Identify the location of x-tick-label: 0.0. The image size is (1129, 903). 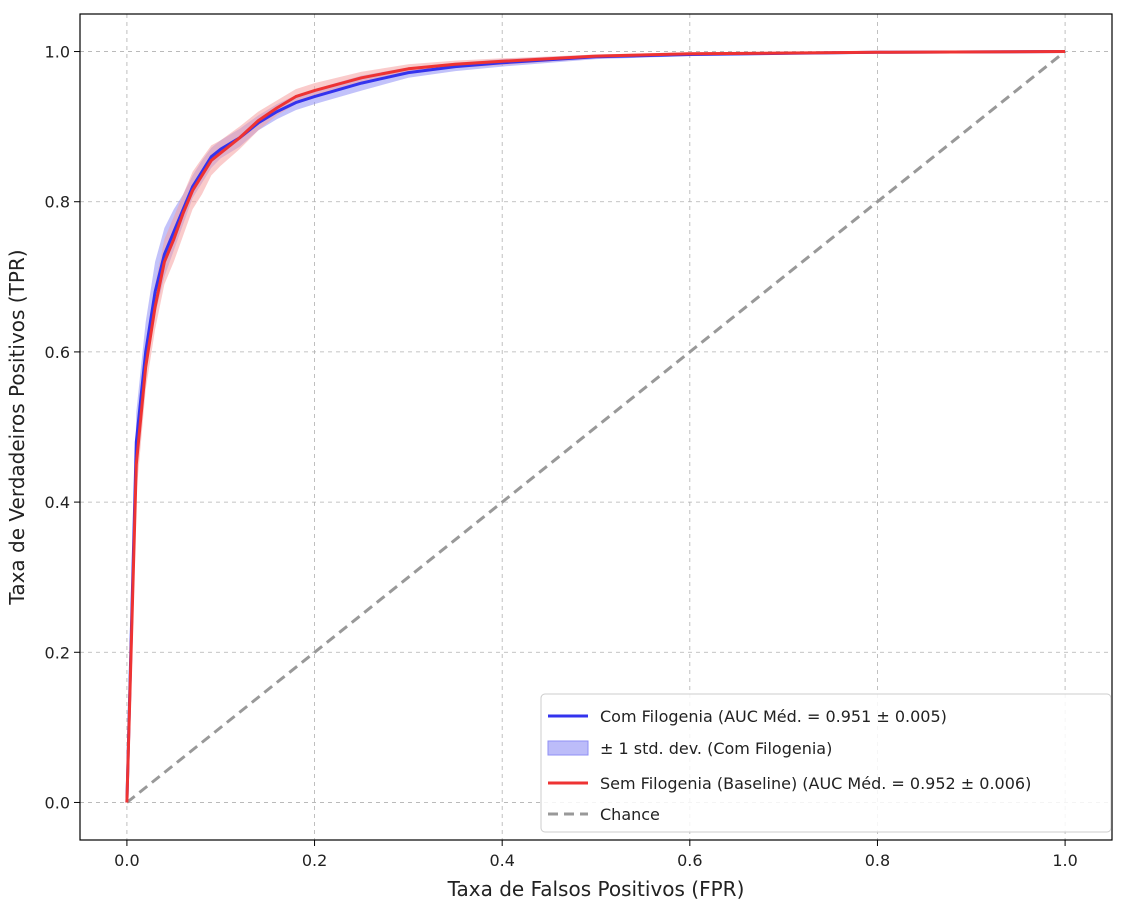
(126, 860).